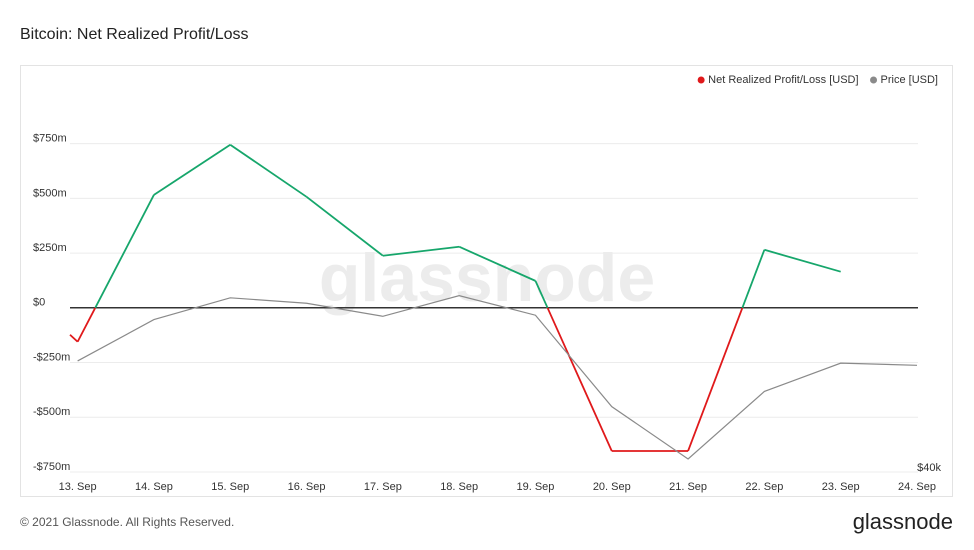 The image size is (974, 550). What do you see at coordinates (50, 193) in the screenshot?
I see `y-tick-label: $500m` at bounding box center [50, 193].